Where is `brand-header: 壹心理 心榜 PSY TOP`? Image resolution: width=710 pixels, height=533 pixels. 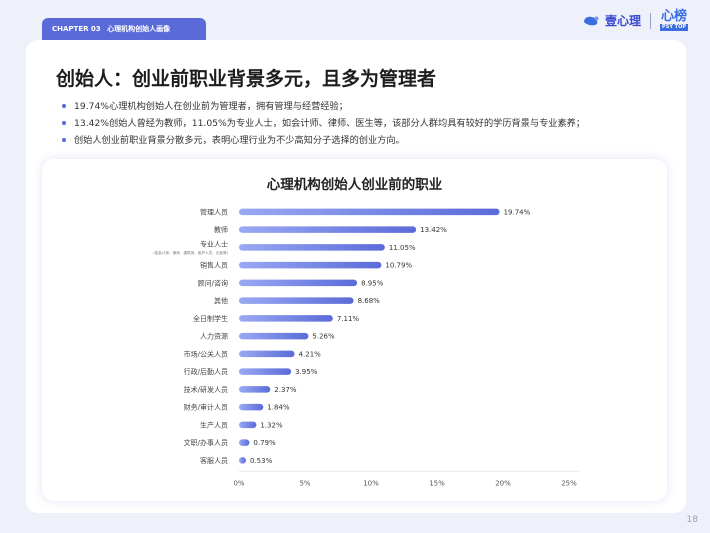
brand-header: 壹心理 心榜 PSY TOP is located at coordinates (635, 20).